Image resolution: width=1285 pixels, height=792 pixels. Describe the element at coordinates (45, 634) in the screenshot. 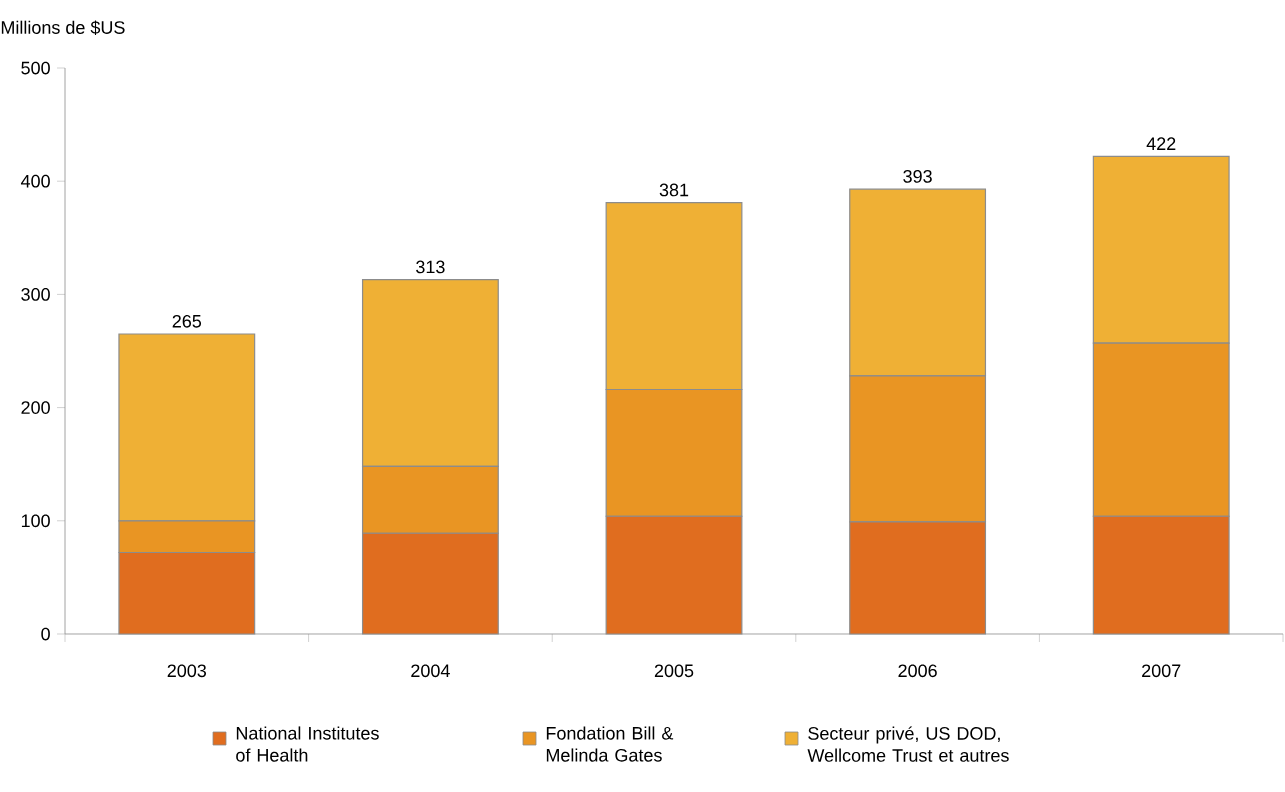

I see `y-tick-label: 0` at that location.